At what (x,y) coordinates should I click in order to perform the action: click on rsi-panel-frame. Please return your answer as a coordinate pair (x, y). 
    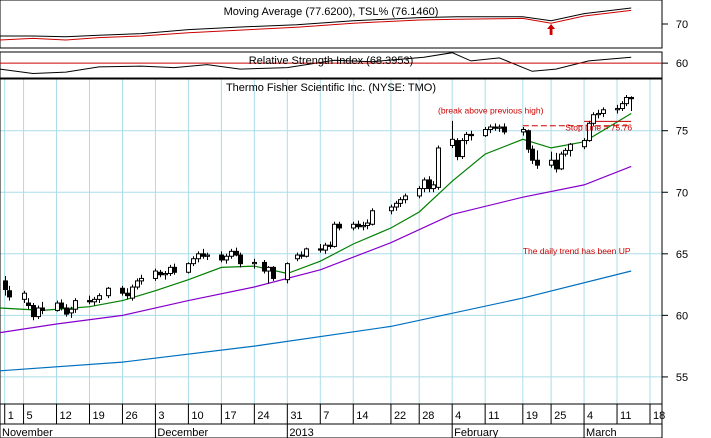
    Looking at the image, I should click on (331, 65).